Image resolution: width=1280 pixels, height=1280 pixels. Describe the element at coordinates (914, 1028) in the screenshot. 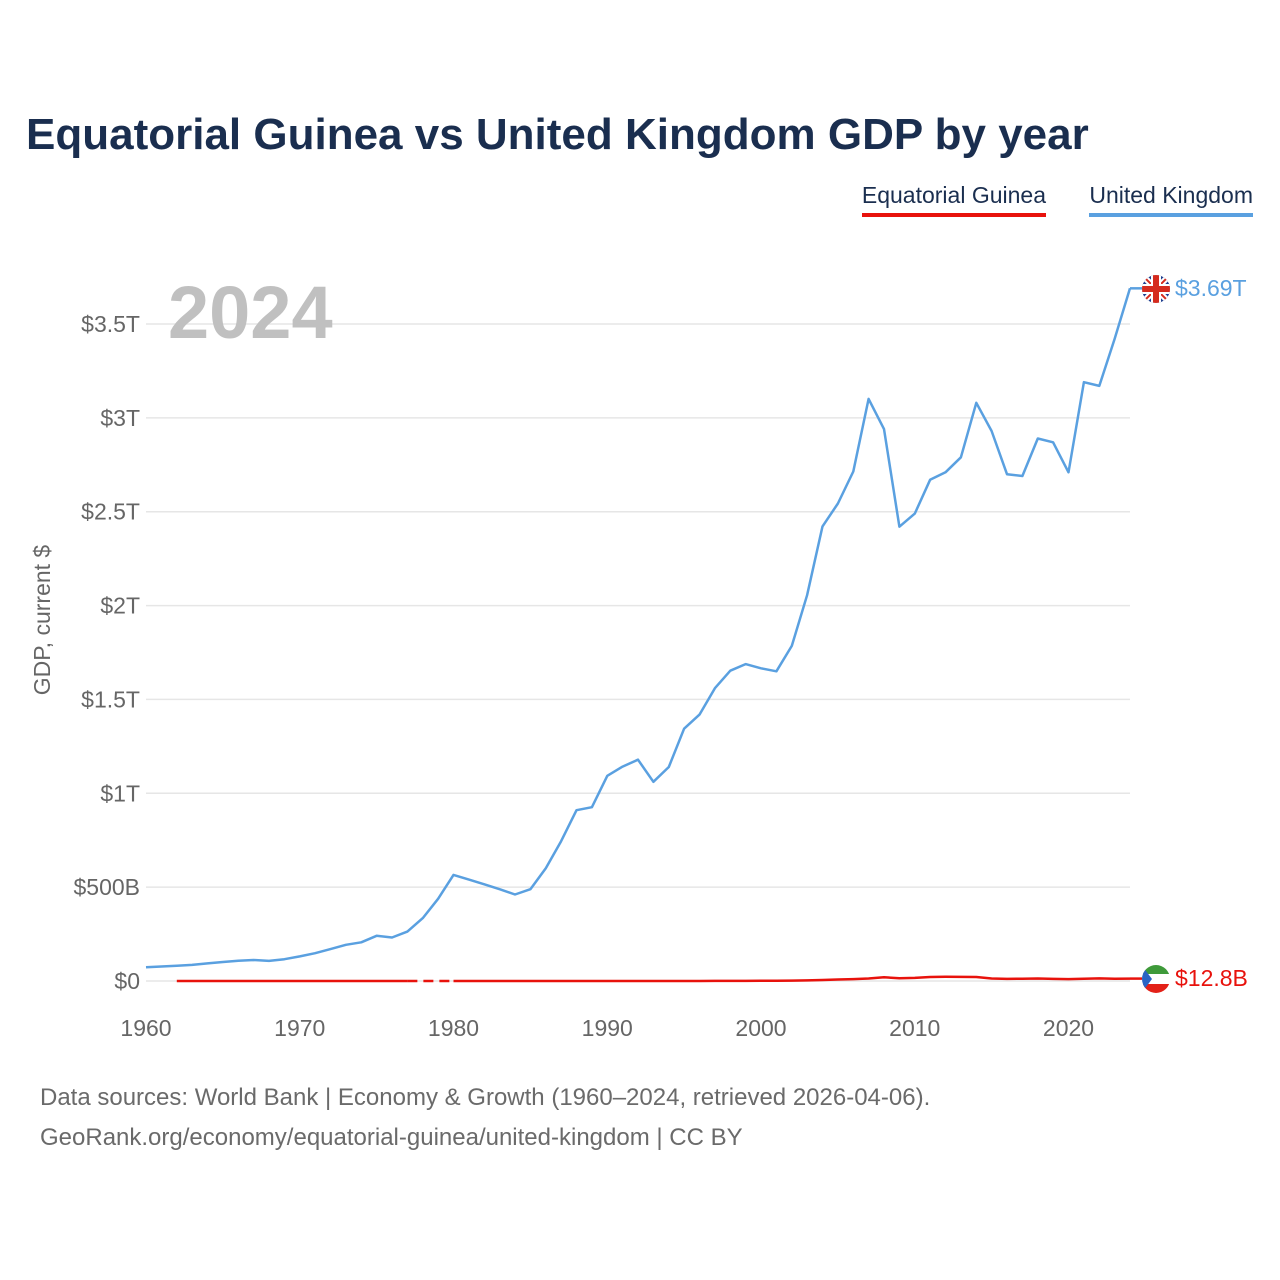

I see `x-tick-label: 2010` at that location.